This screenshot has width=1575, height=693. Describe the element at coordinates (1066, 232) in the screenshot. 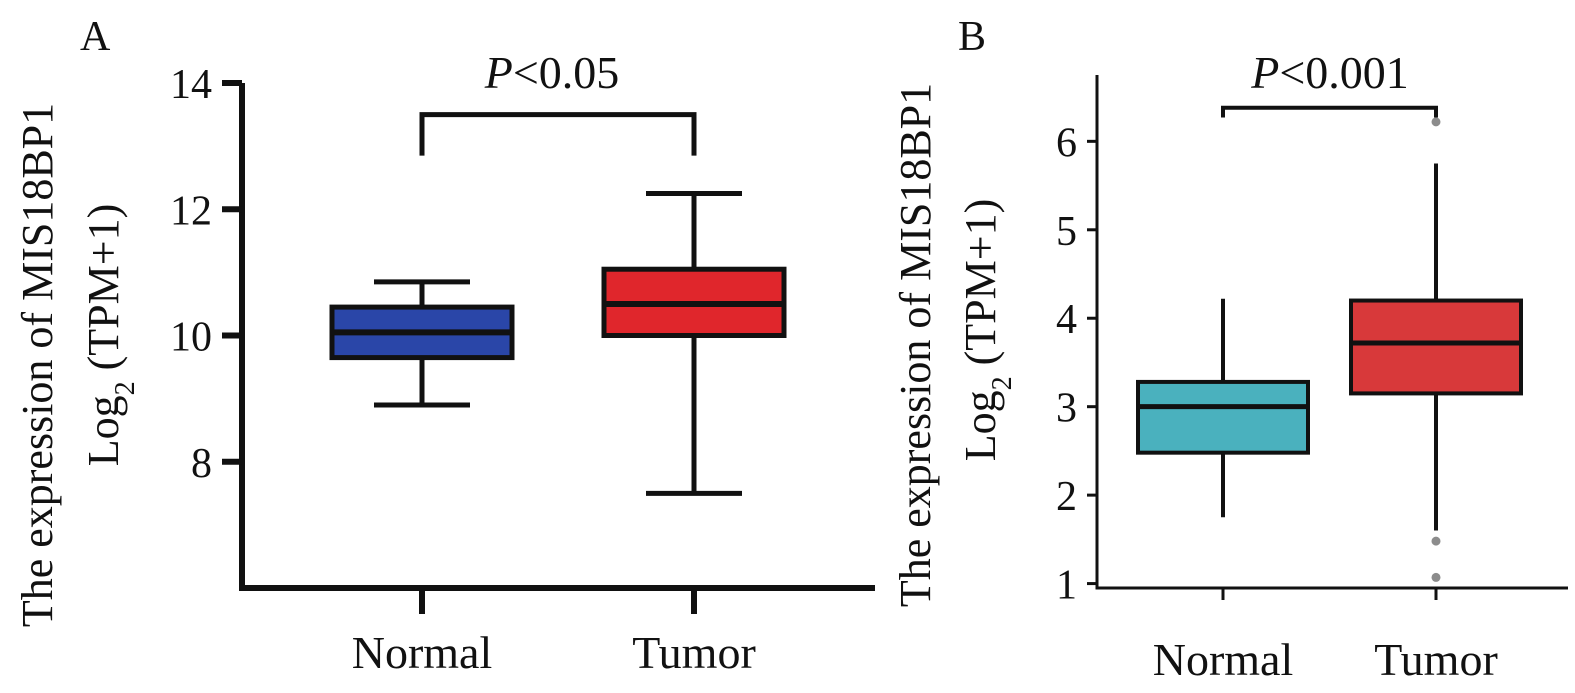

I see `y-tick-label: 5` at that location.